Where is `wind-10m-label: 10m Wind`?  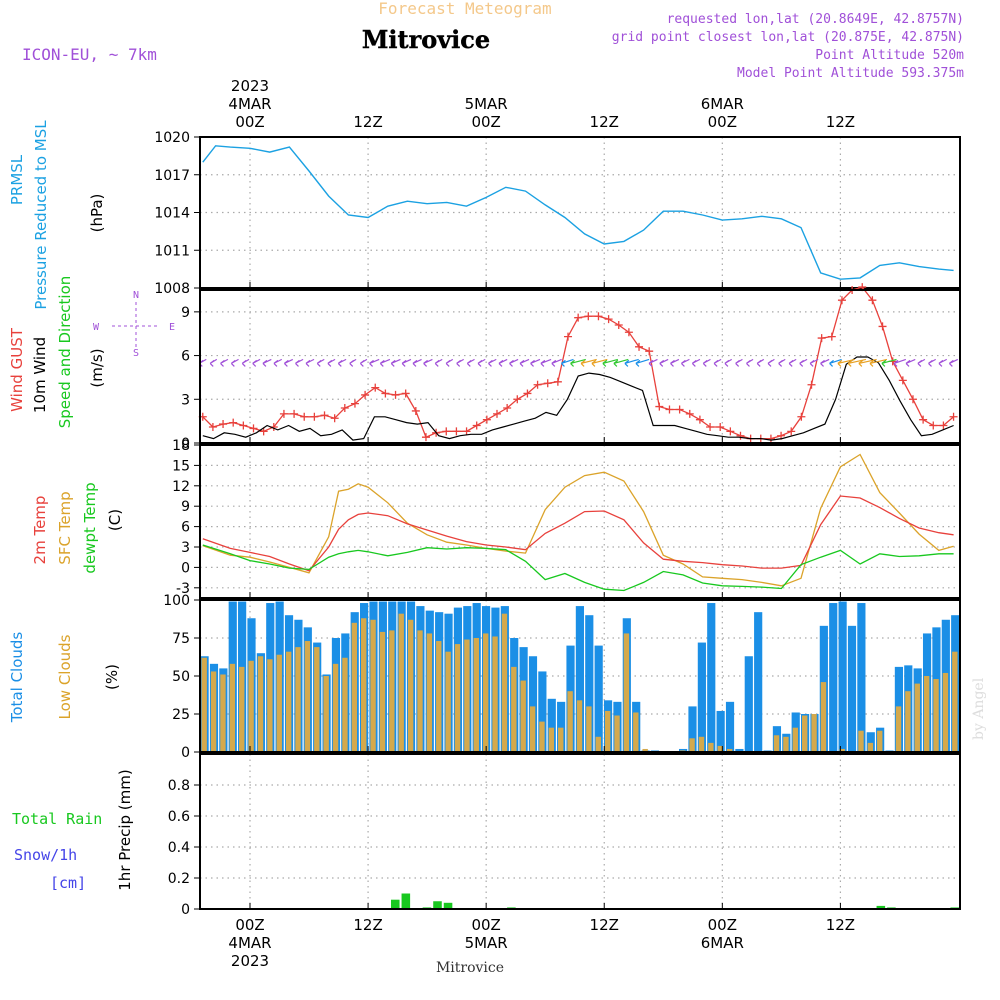 wind-10m-label: 10m Wind is located at coordinates (40, 375).